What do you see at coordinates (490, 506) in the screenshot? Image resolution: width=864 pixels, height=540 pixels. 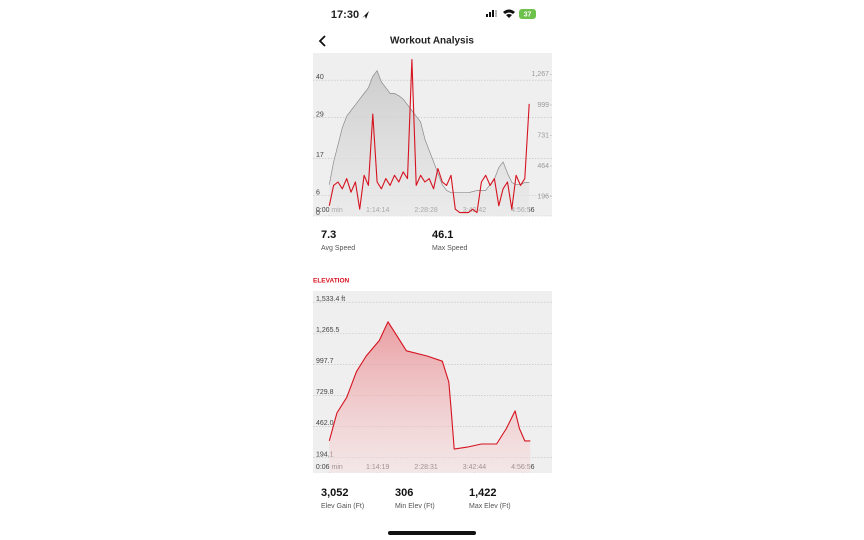 I see `stat-label: Max Elev (Ft)` at bounding box center [490, 506].